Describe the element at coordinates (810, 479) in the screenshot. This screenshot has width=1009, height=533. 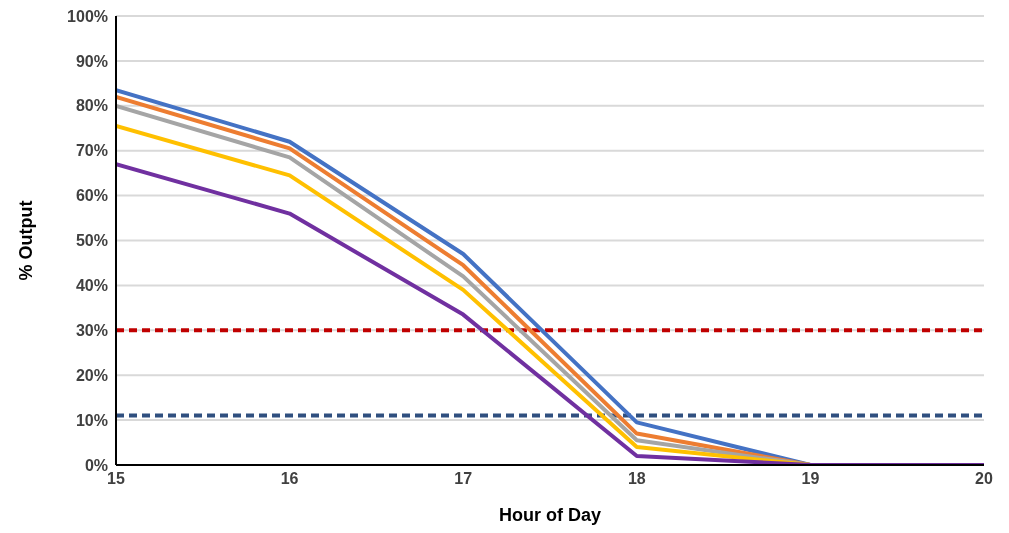
I see `x-tick-label: 19` at that location.